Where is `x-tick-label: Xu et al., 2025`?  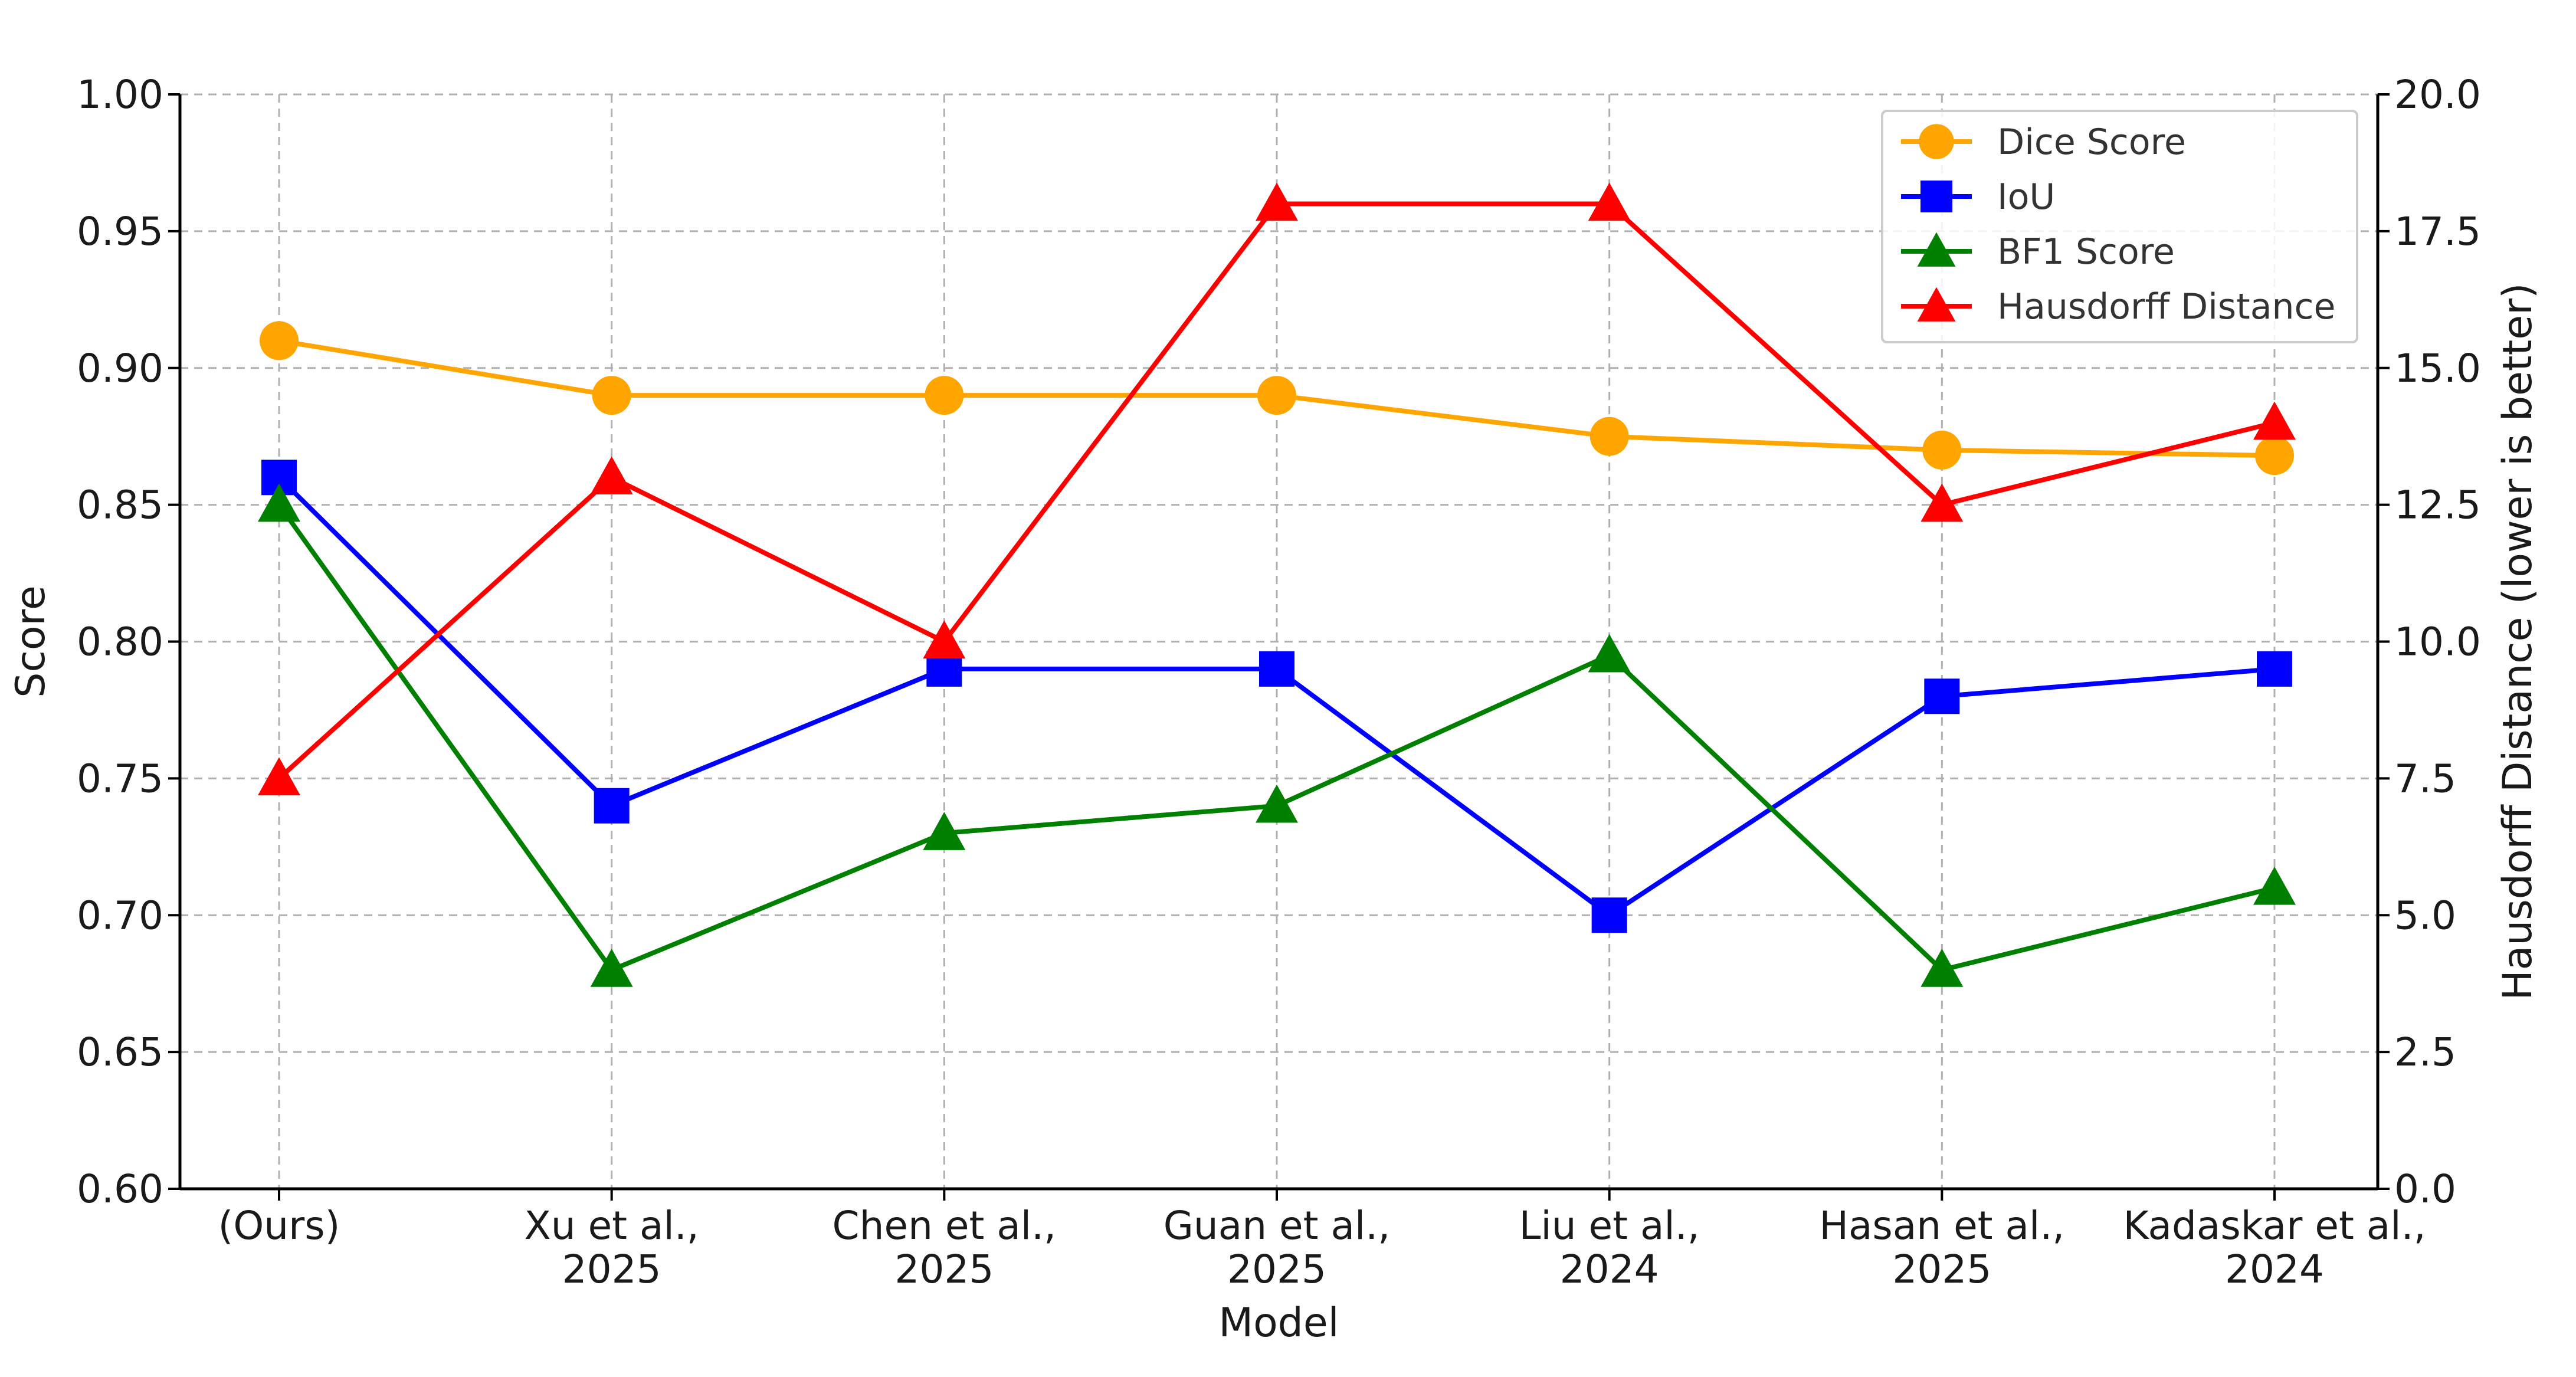 x-tick-label: Xu et al., 2025 is located at coordinates (612, 1247).